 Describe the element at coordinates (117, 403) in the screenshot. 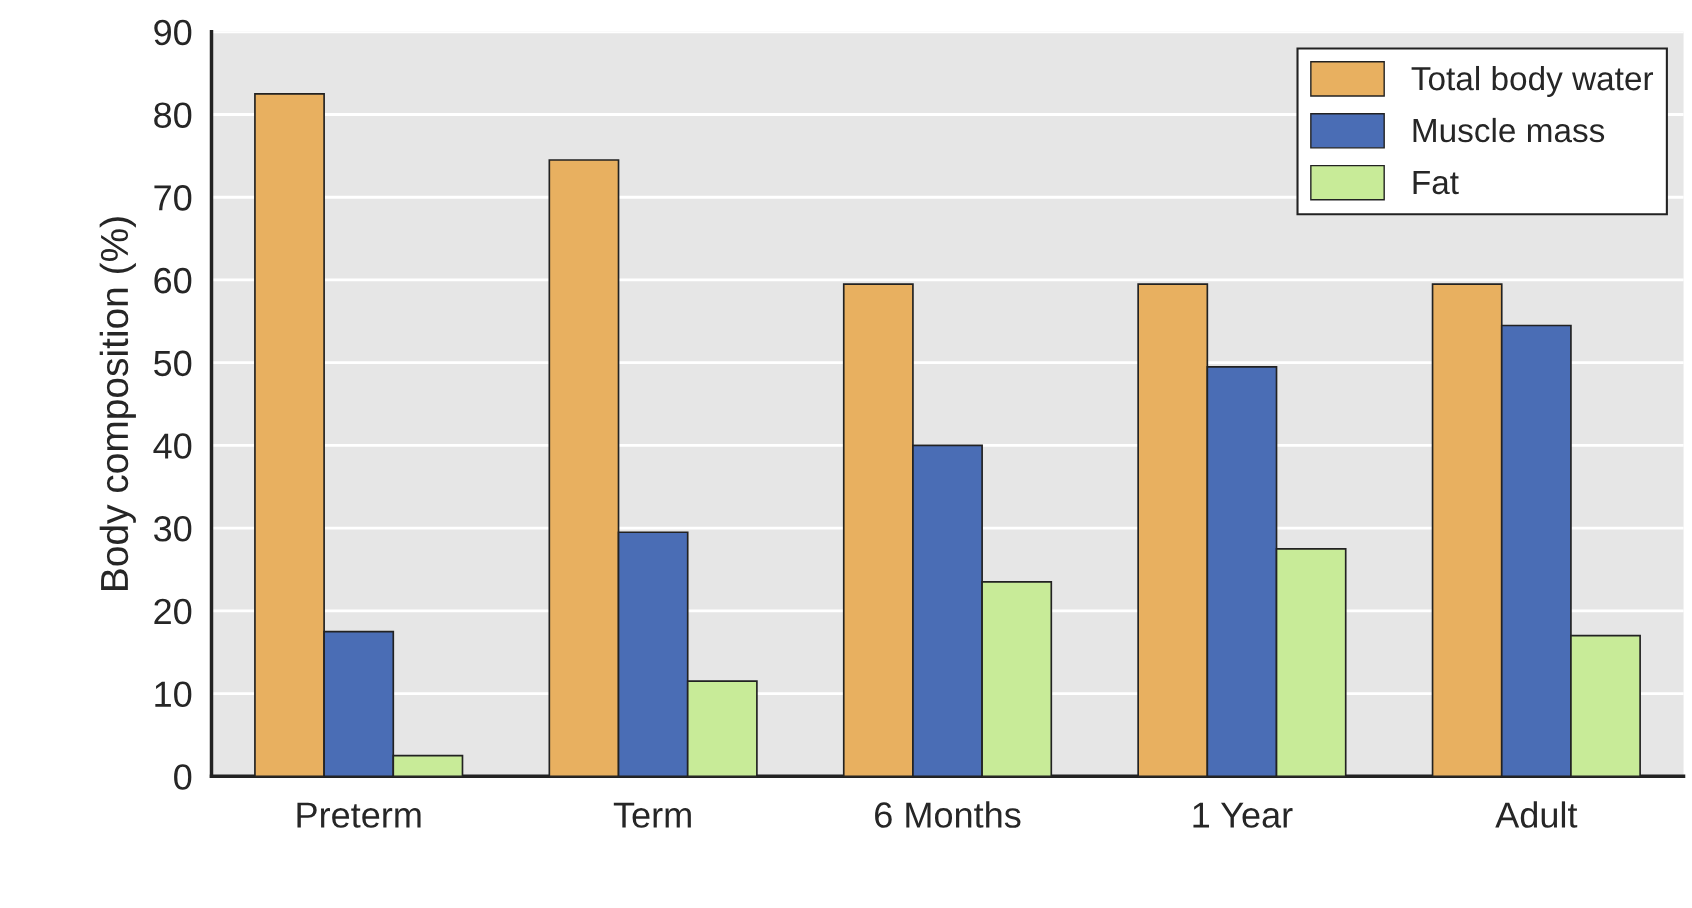

I see `y-axis-title: Body composition (%)` at that location.